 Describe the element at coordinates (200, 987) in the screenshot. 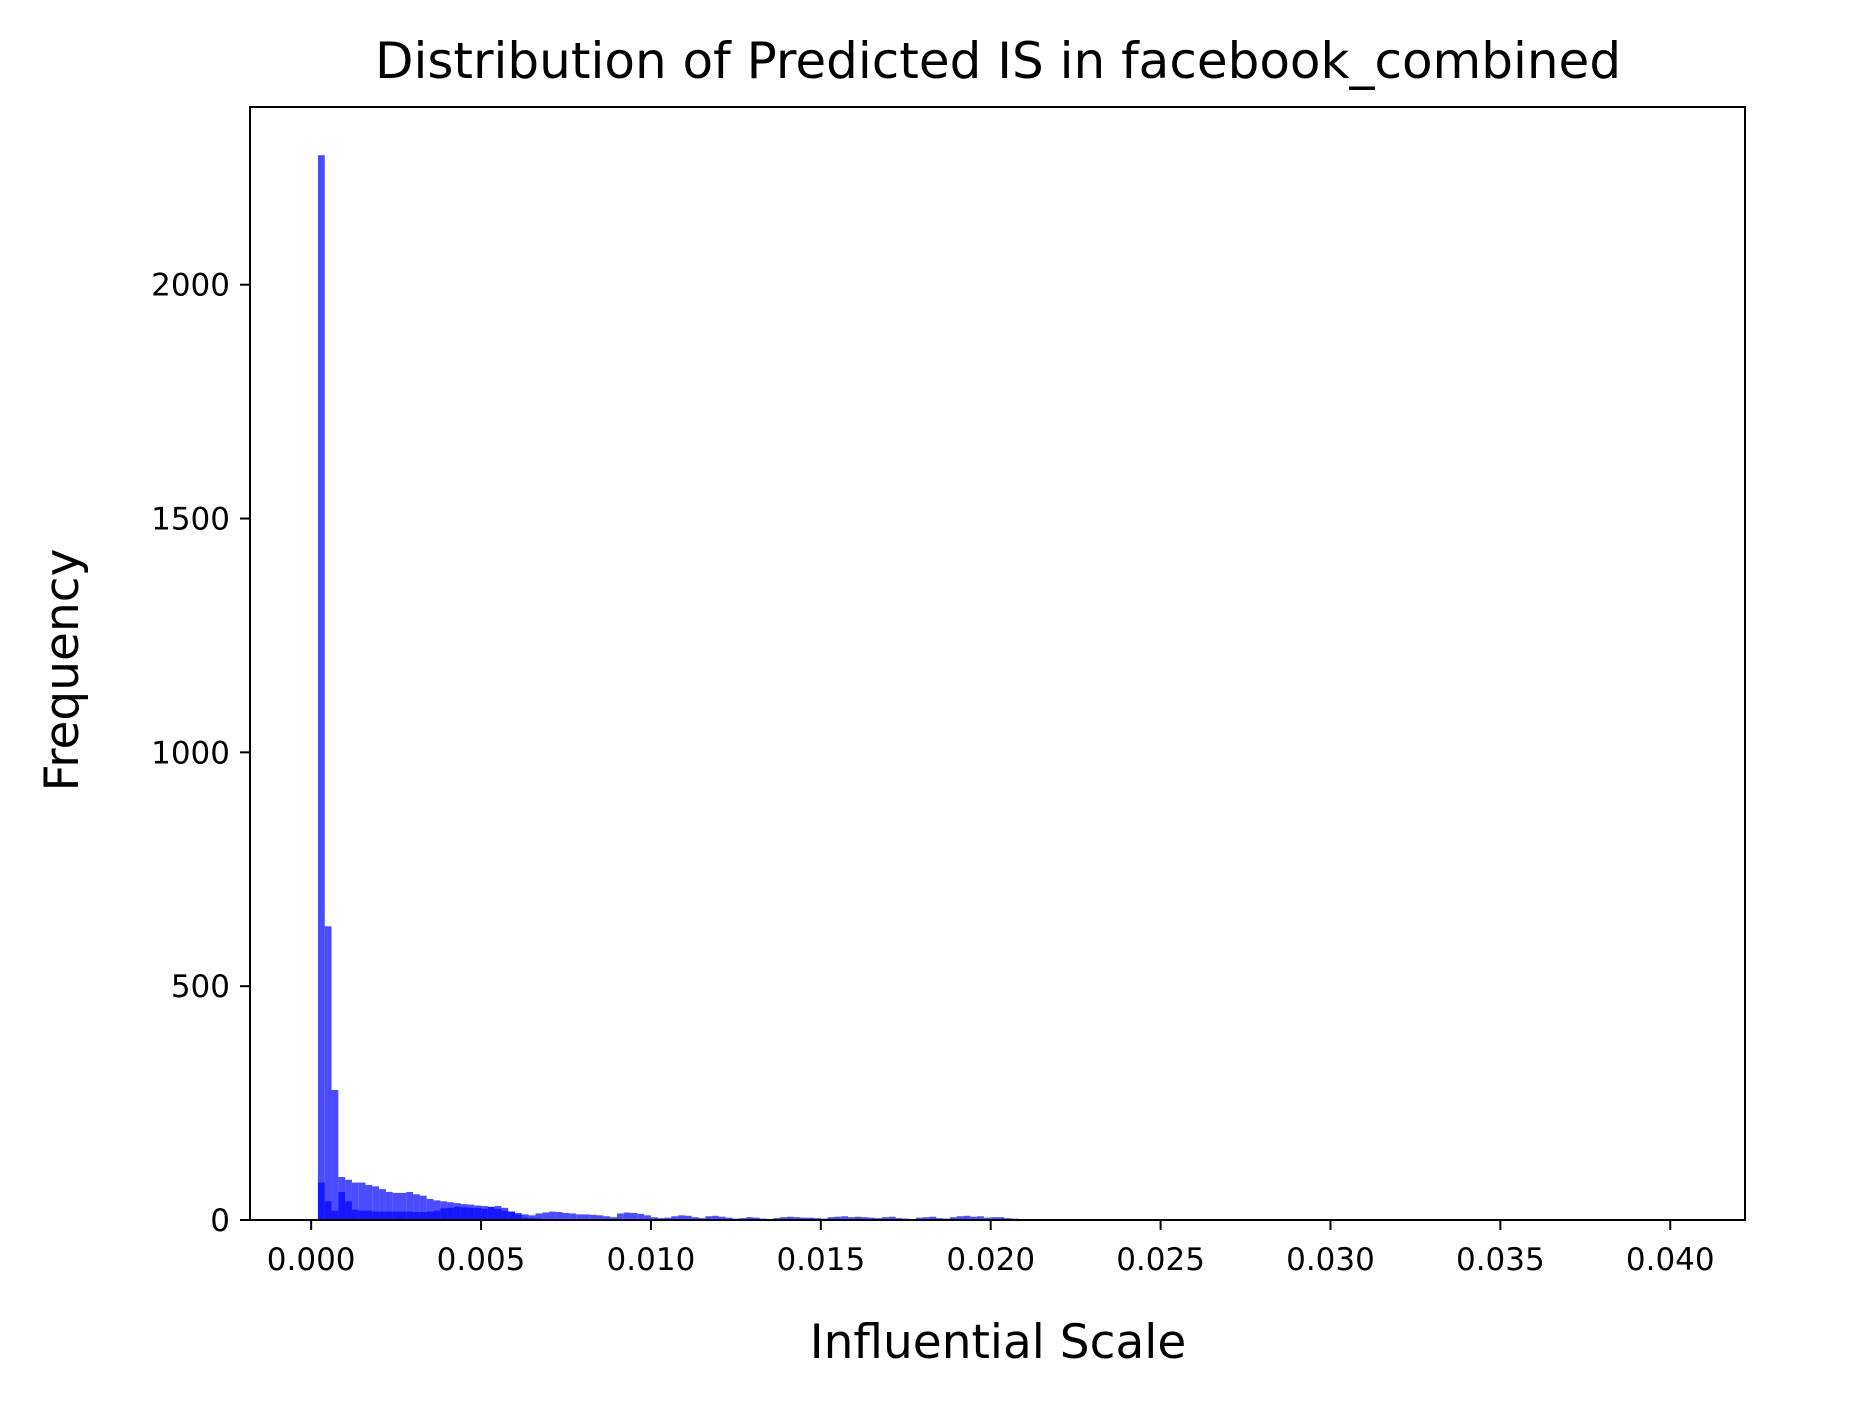

I see `y-tick-label: 500` at that location.